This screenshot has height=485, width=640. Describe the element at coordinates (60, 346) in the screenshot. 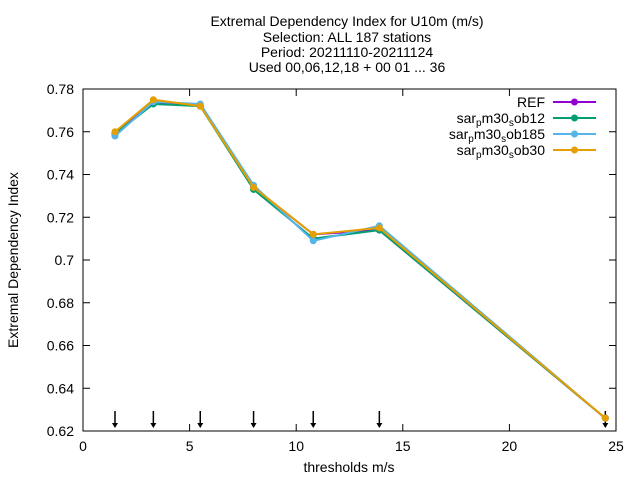

I see `y-tick-label: 0.66` at that location.